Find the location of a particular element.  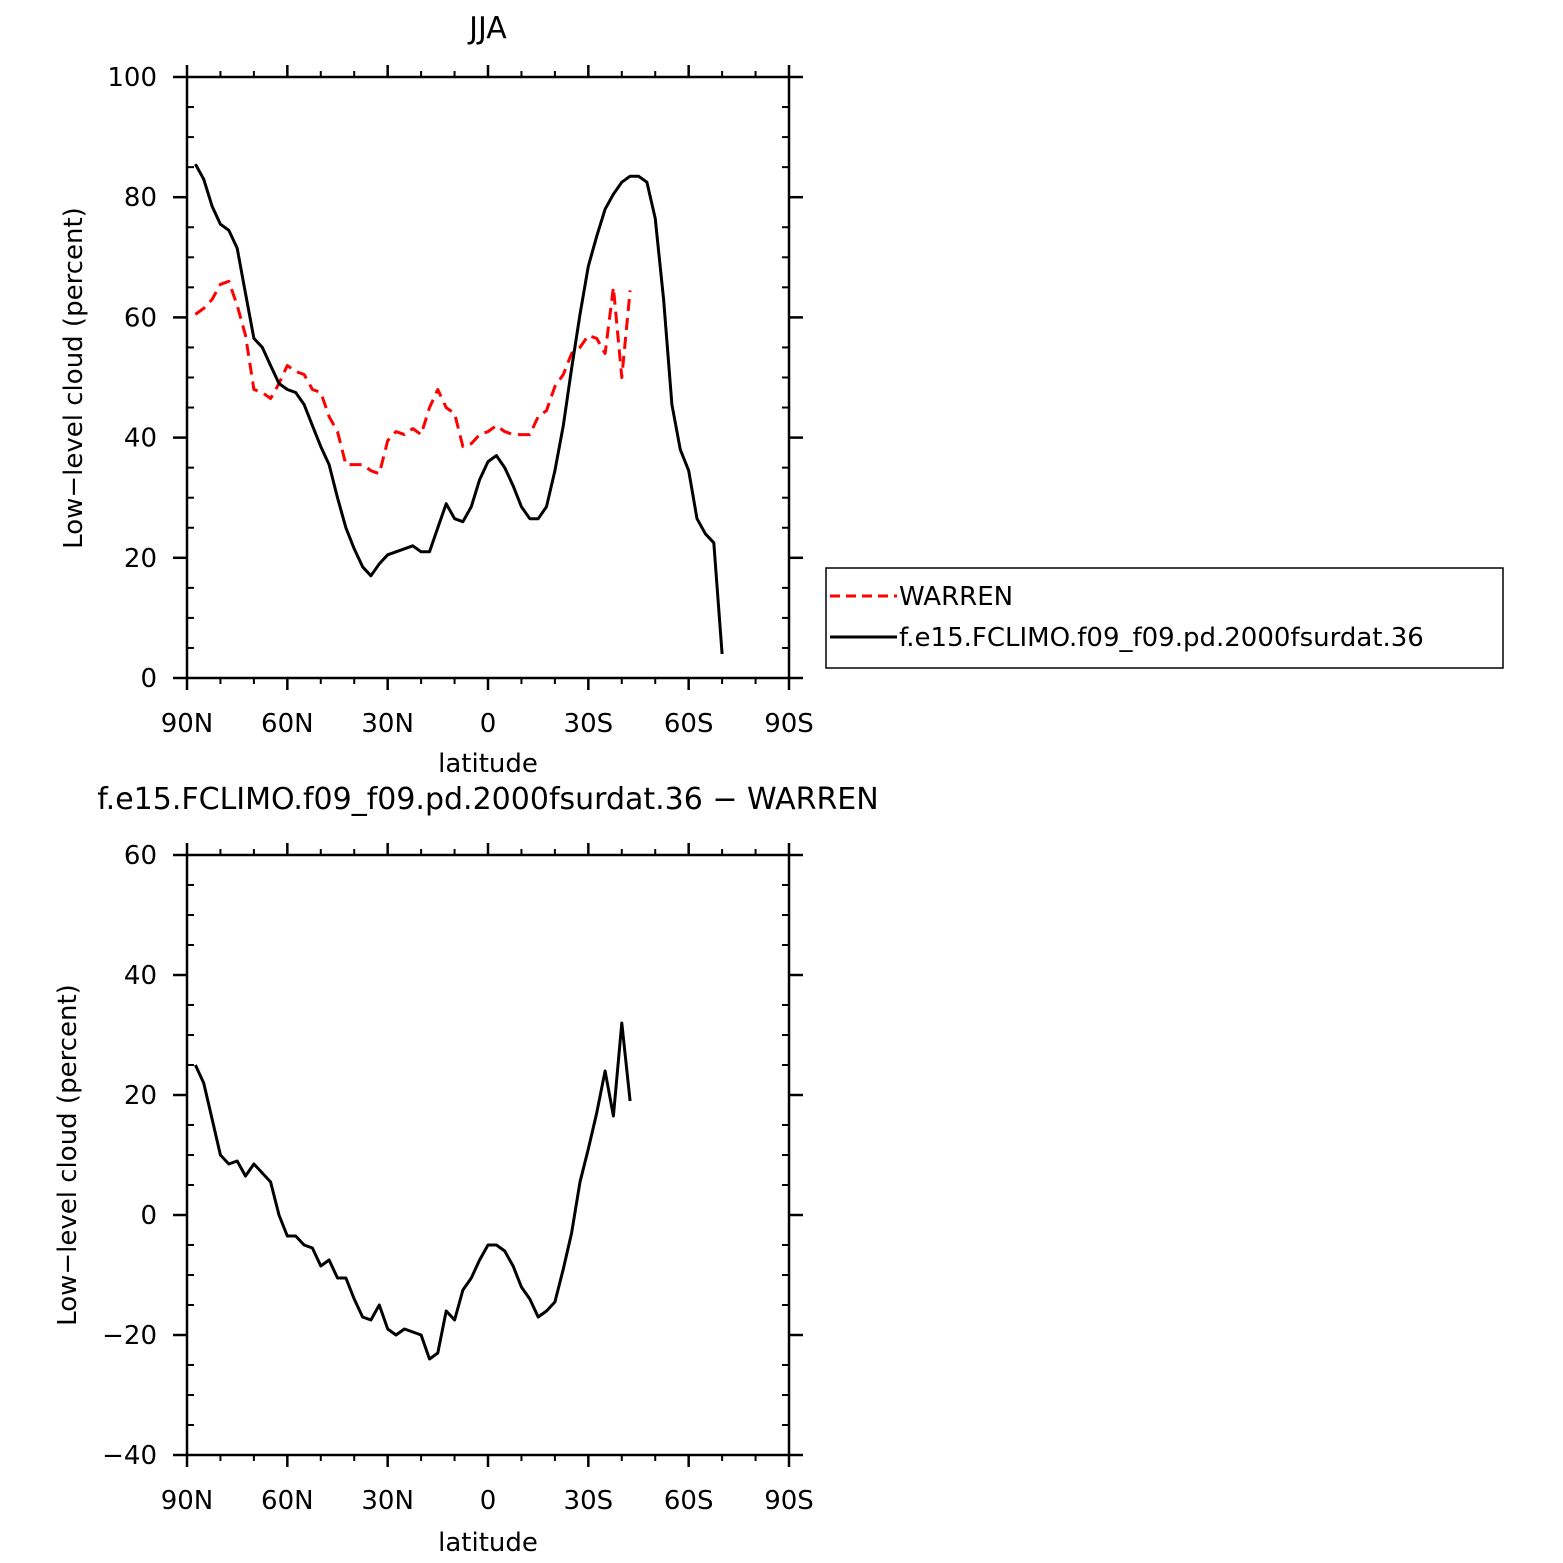

y-tick-label: −20 is located at coordinates (129, 1336).